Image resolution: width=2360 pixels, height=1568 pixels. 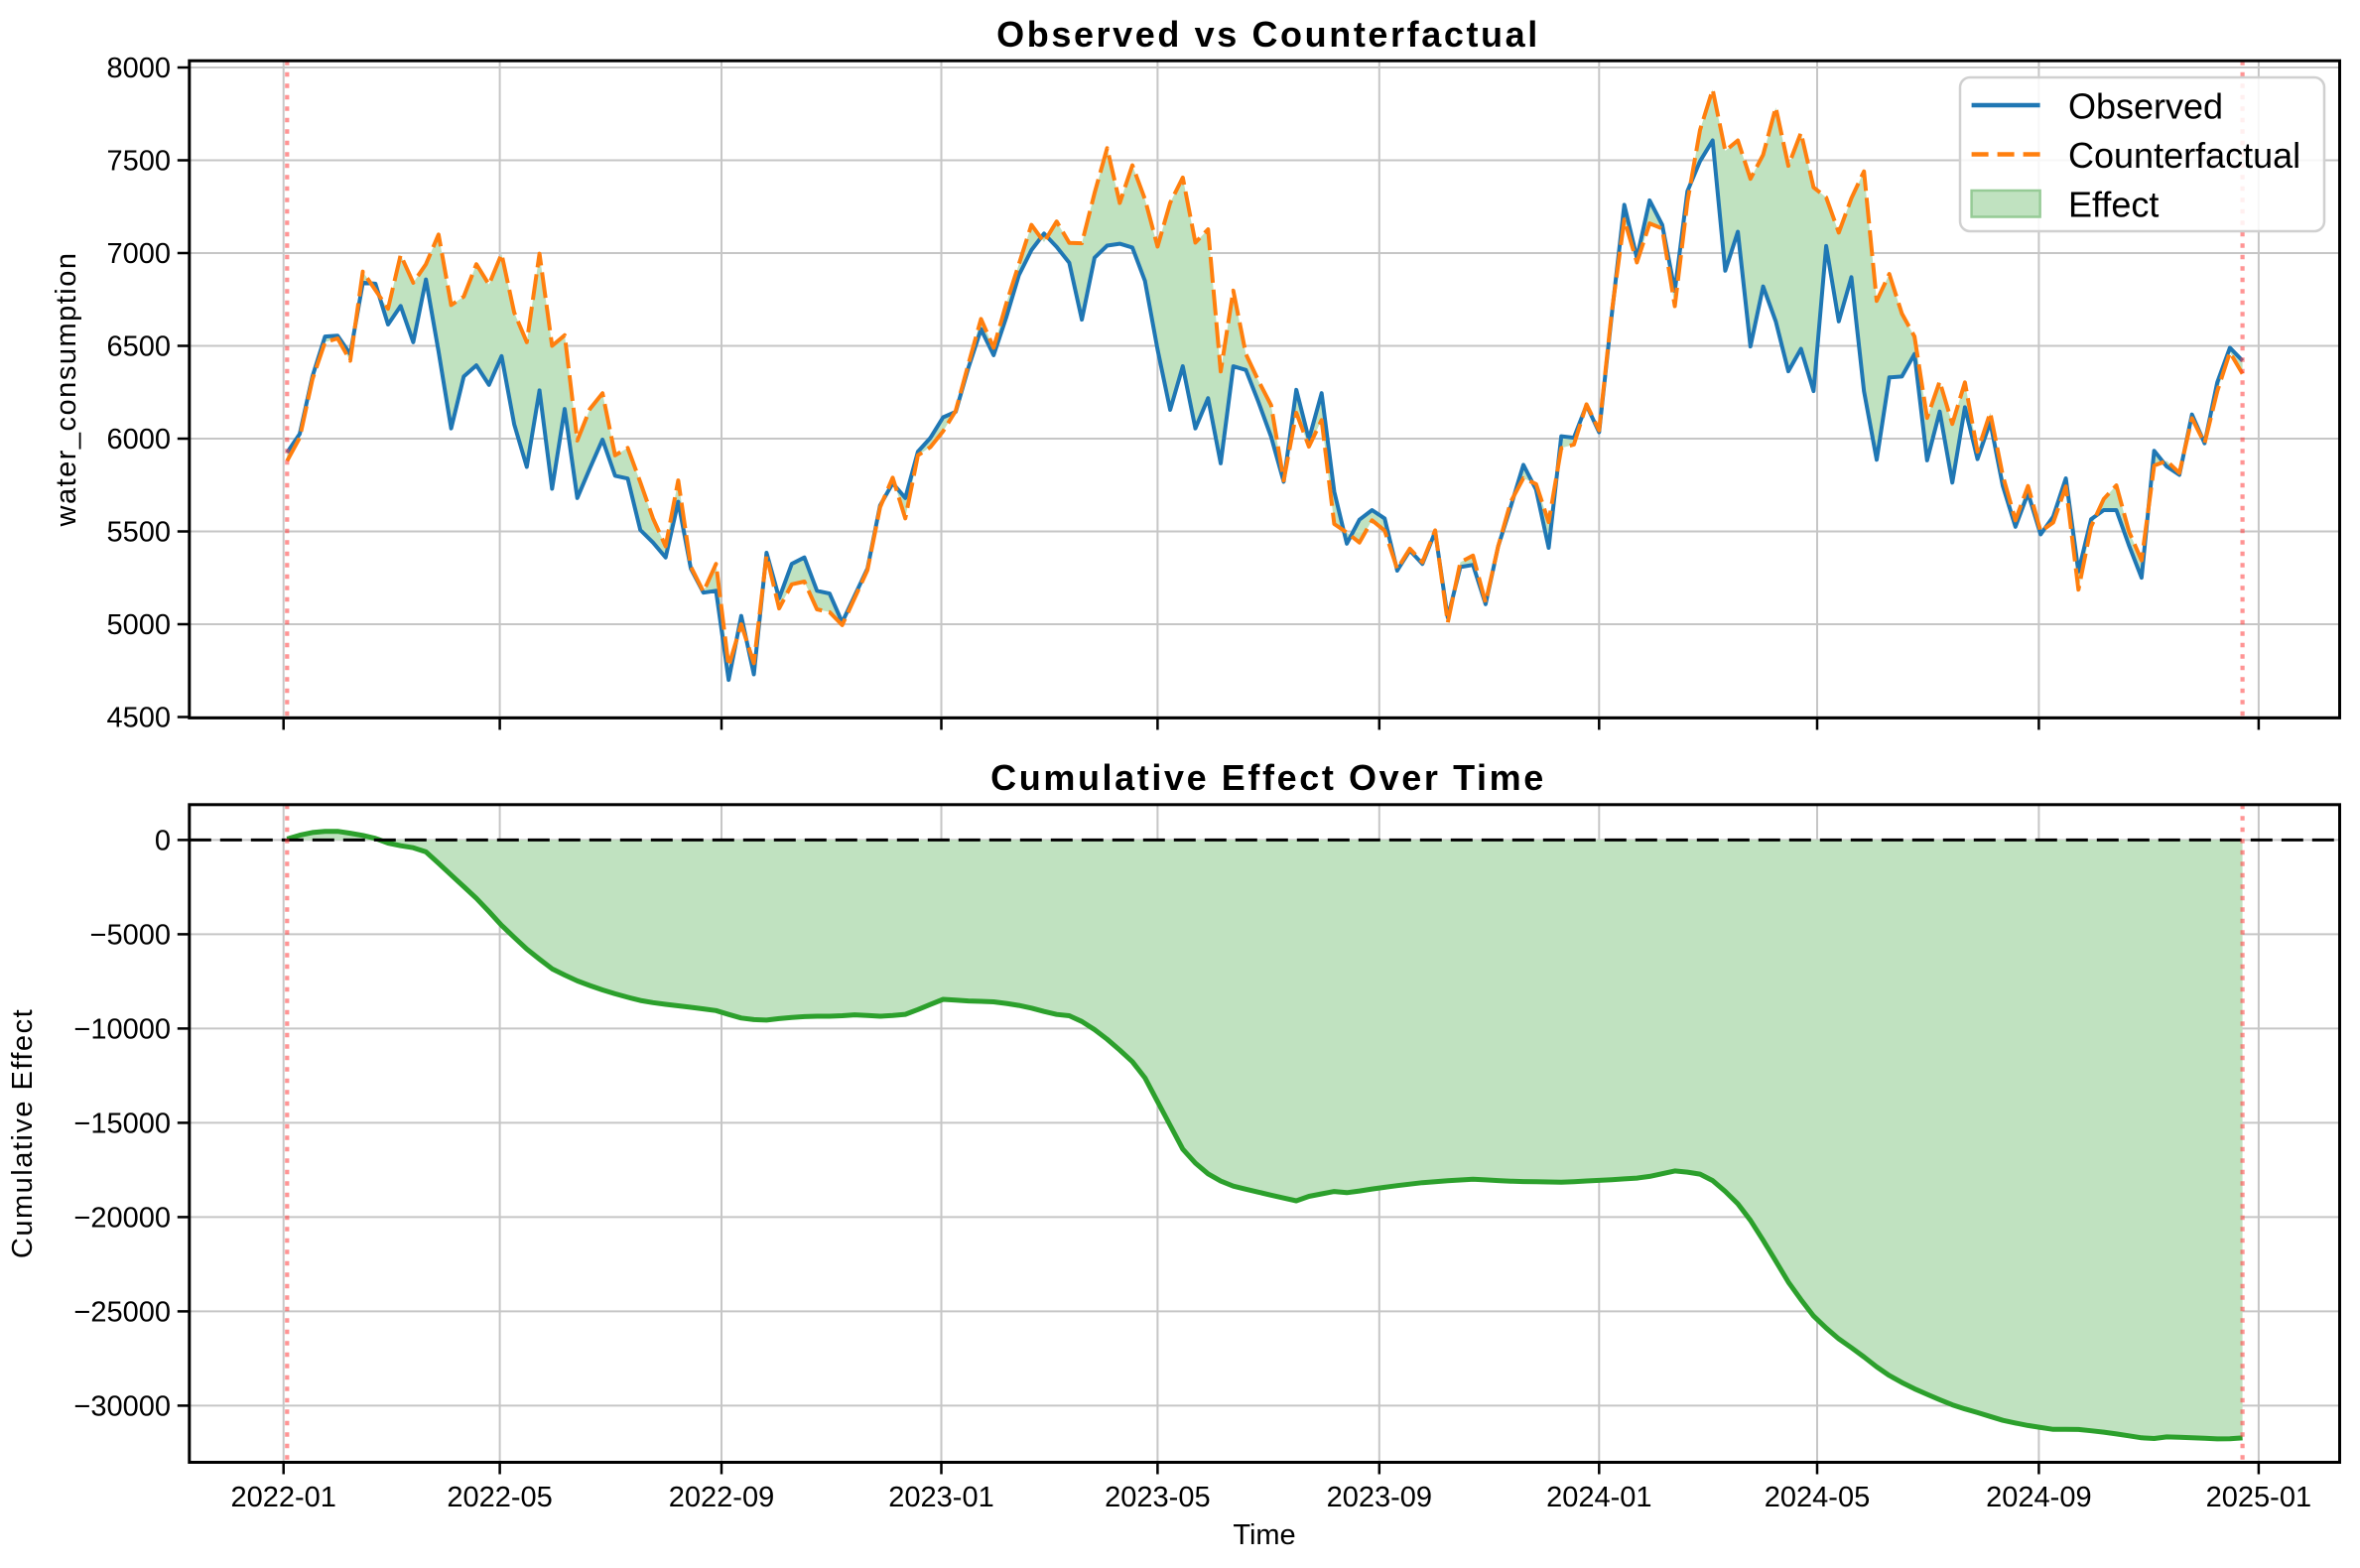 I want to click on svg-text: 2022-01, so click(x=282, y=1497).